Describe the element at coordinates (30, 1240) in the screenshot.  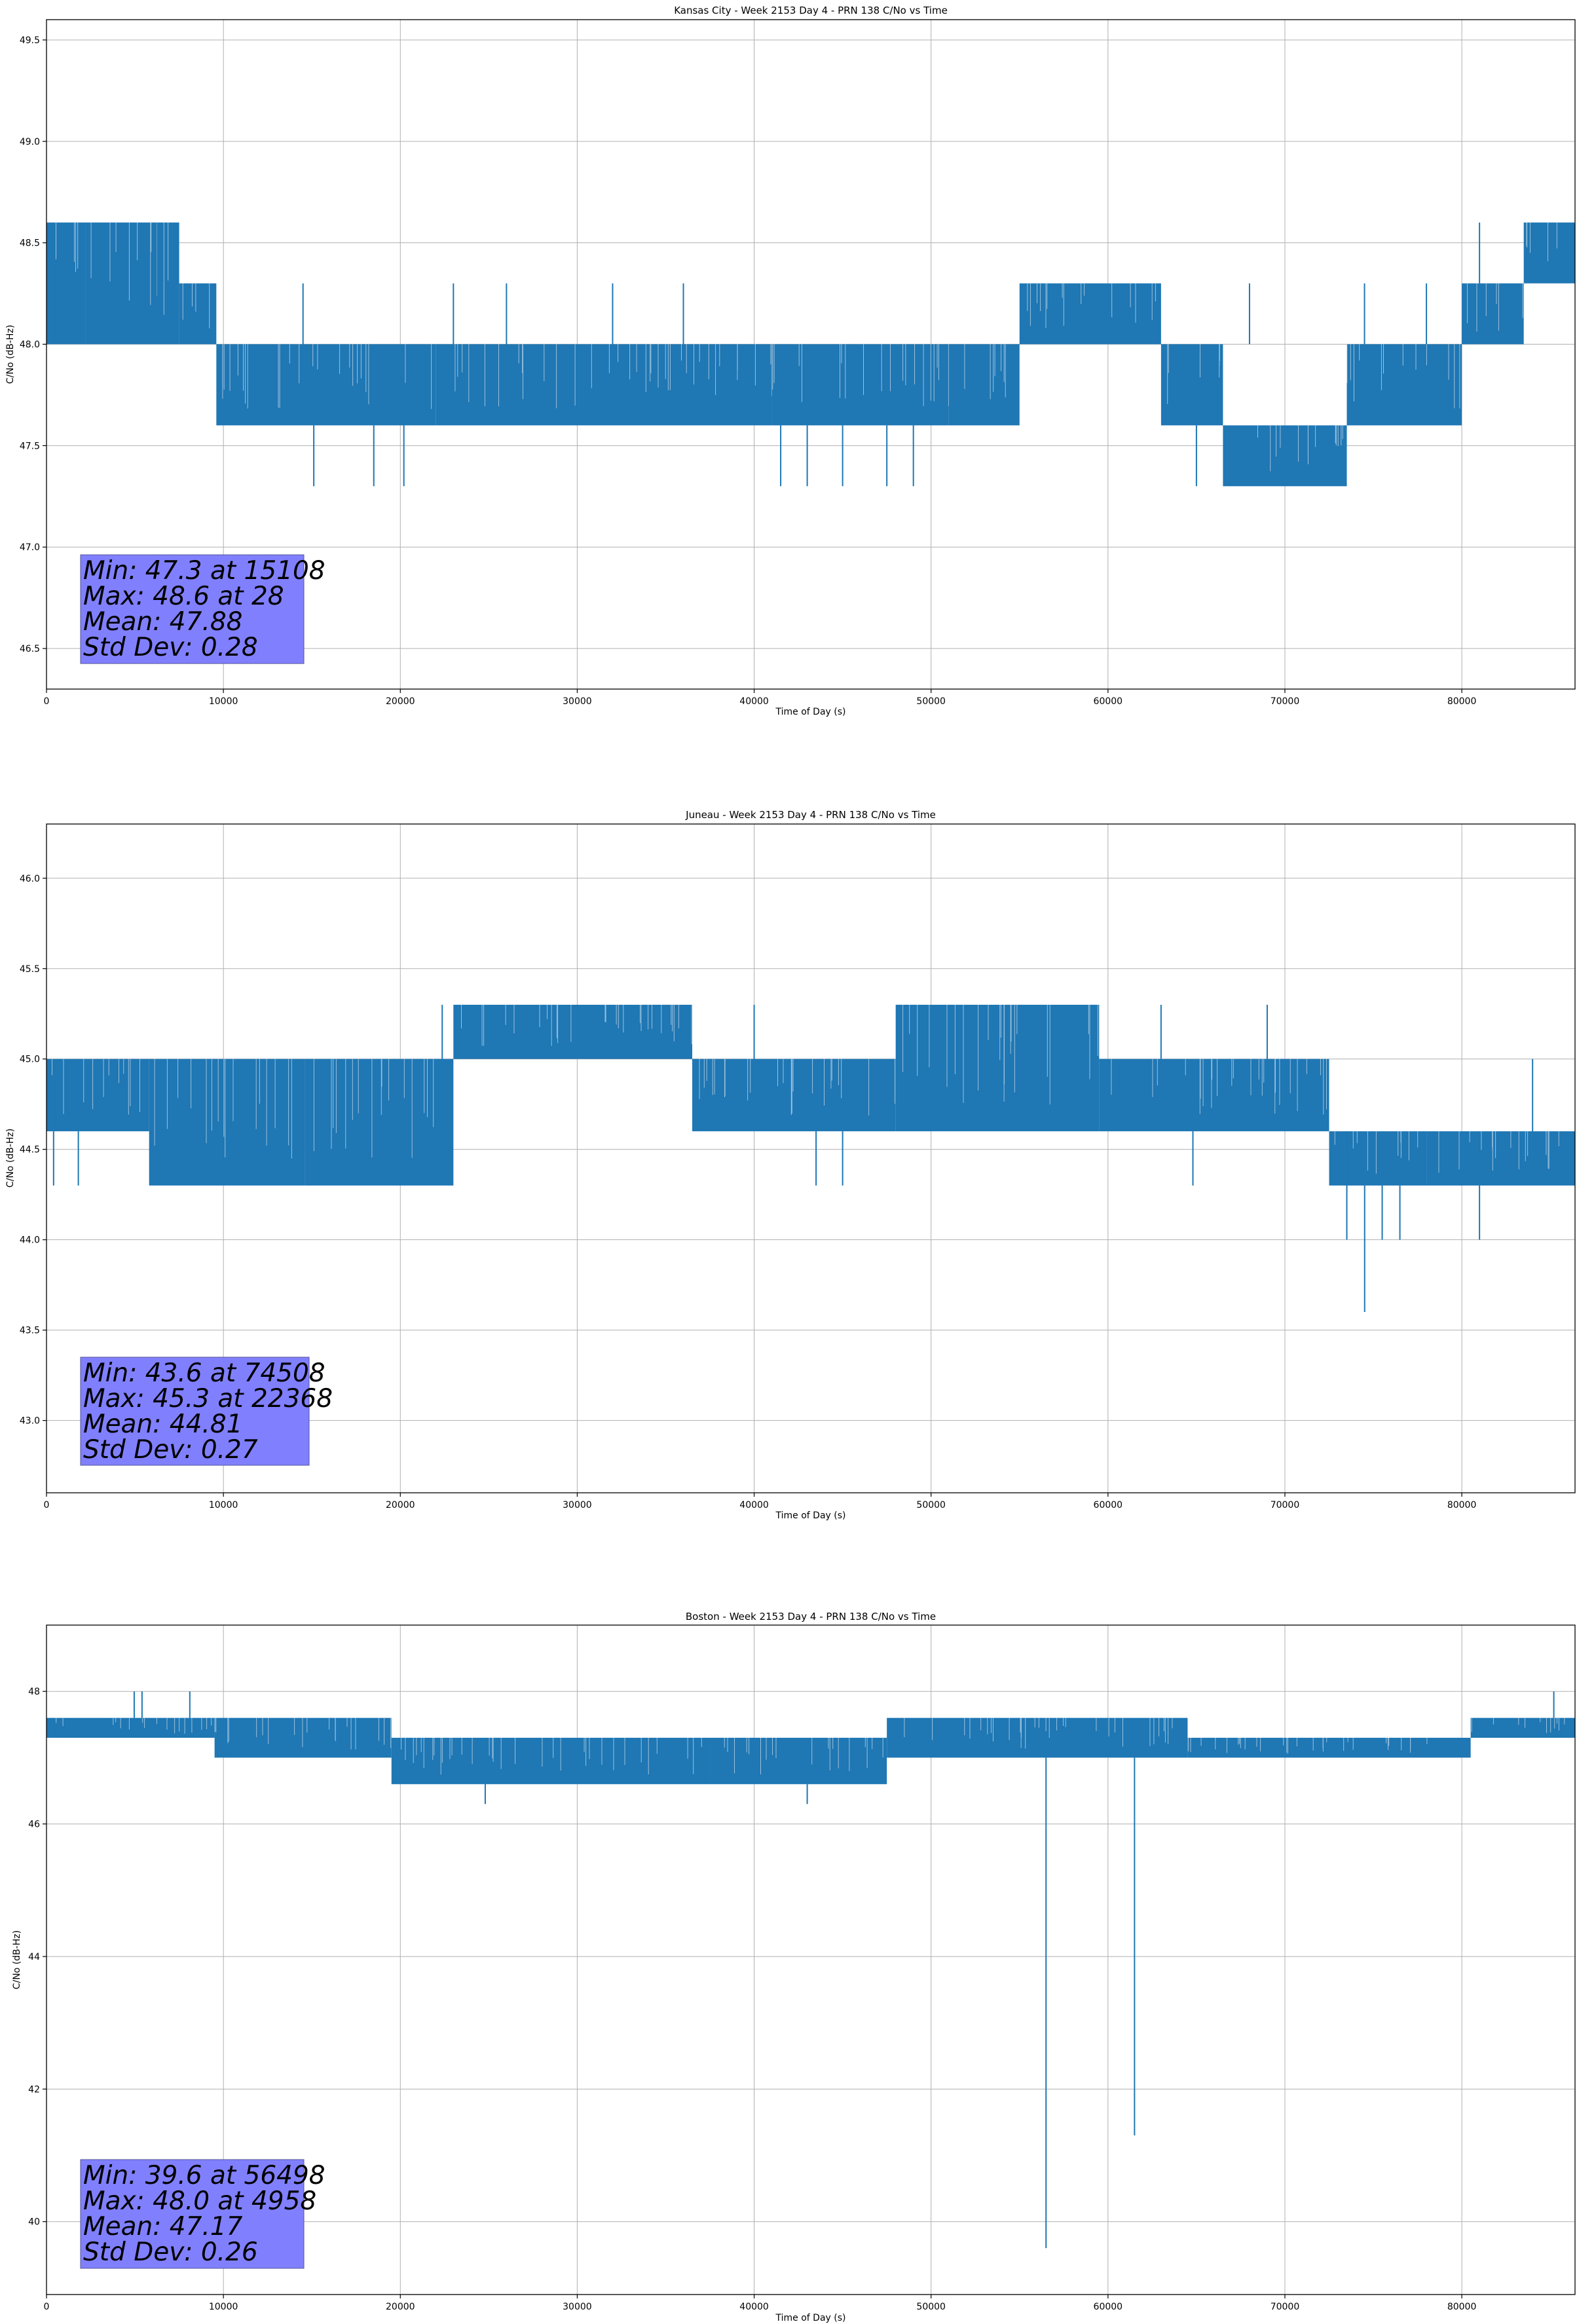
I see `y-tick-label: 44.0` at that location.